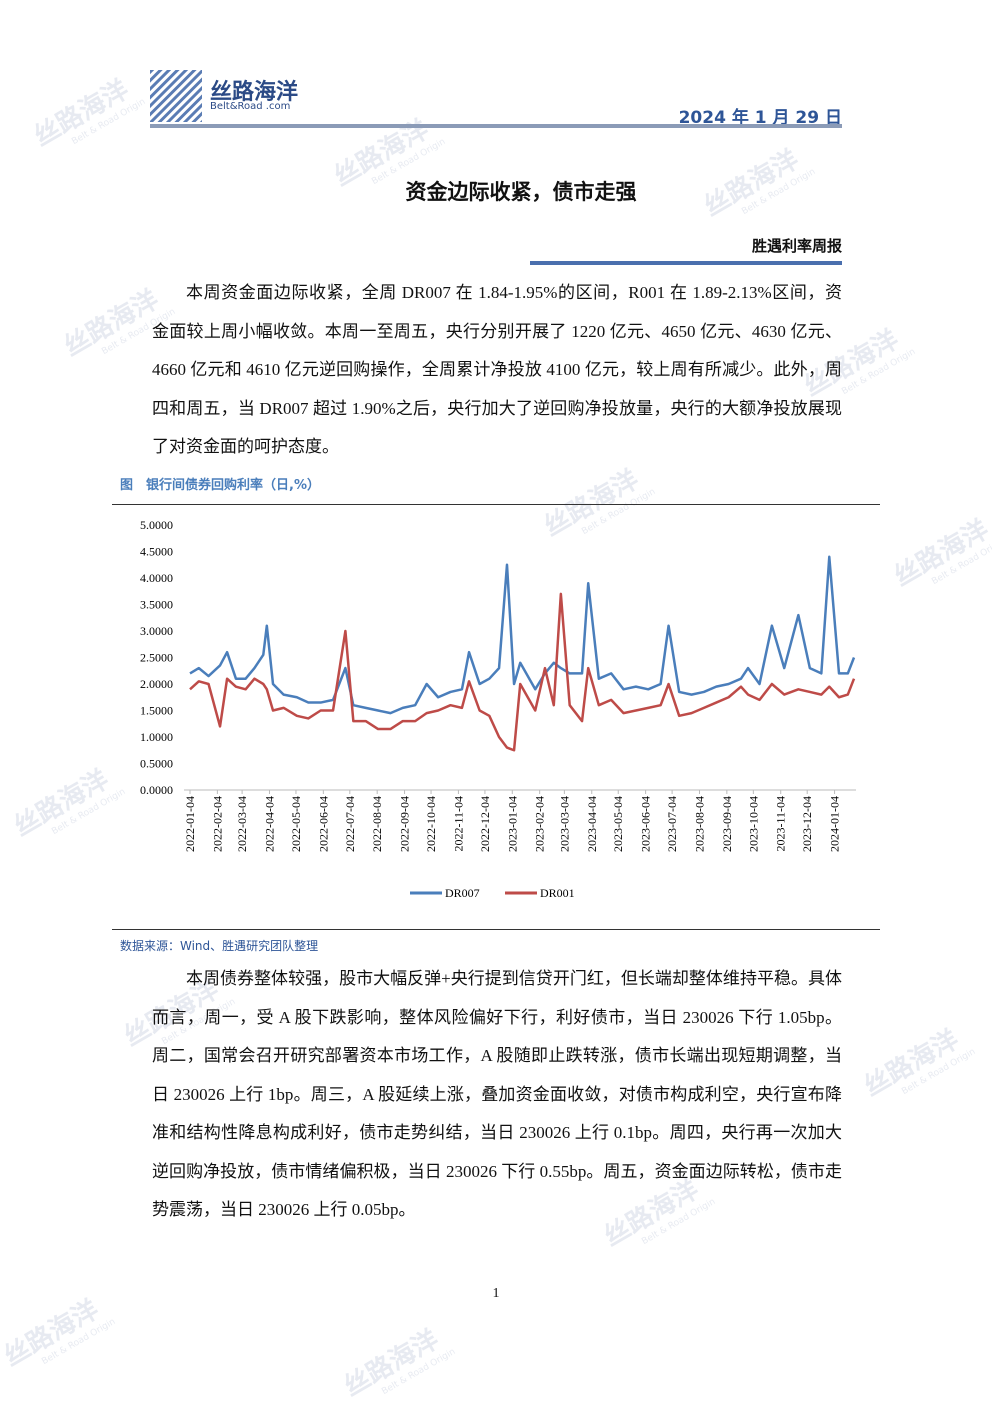 This screenshot has width=992, height=1403. Describe the element at coordinates (496, 126) in the screenshot. I see `header-rule` at that location.